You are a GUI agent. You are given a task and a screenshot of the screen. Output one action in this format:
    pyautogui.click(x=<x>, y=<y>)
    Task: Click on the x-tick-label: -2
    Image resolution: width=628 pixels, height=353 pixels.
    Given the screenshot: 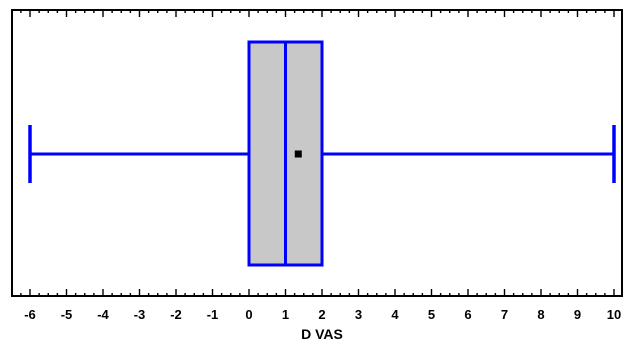 What is the action you would take?
    pyautogui.click(x=176, y=314)
    